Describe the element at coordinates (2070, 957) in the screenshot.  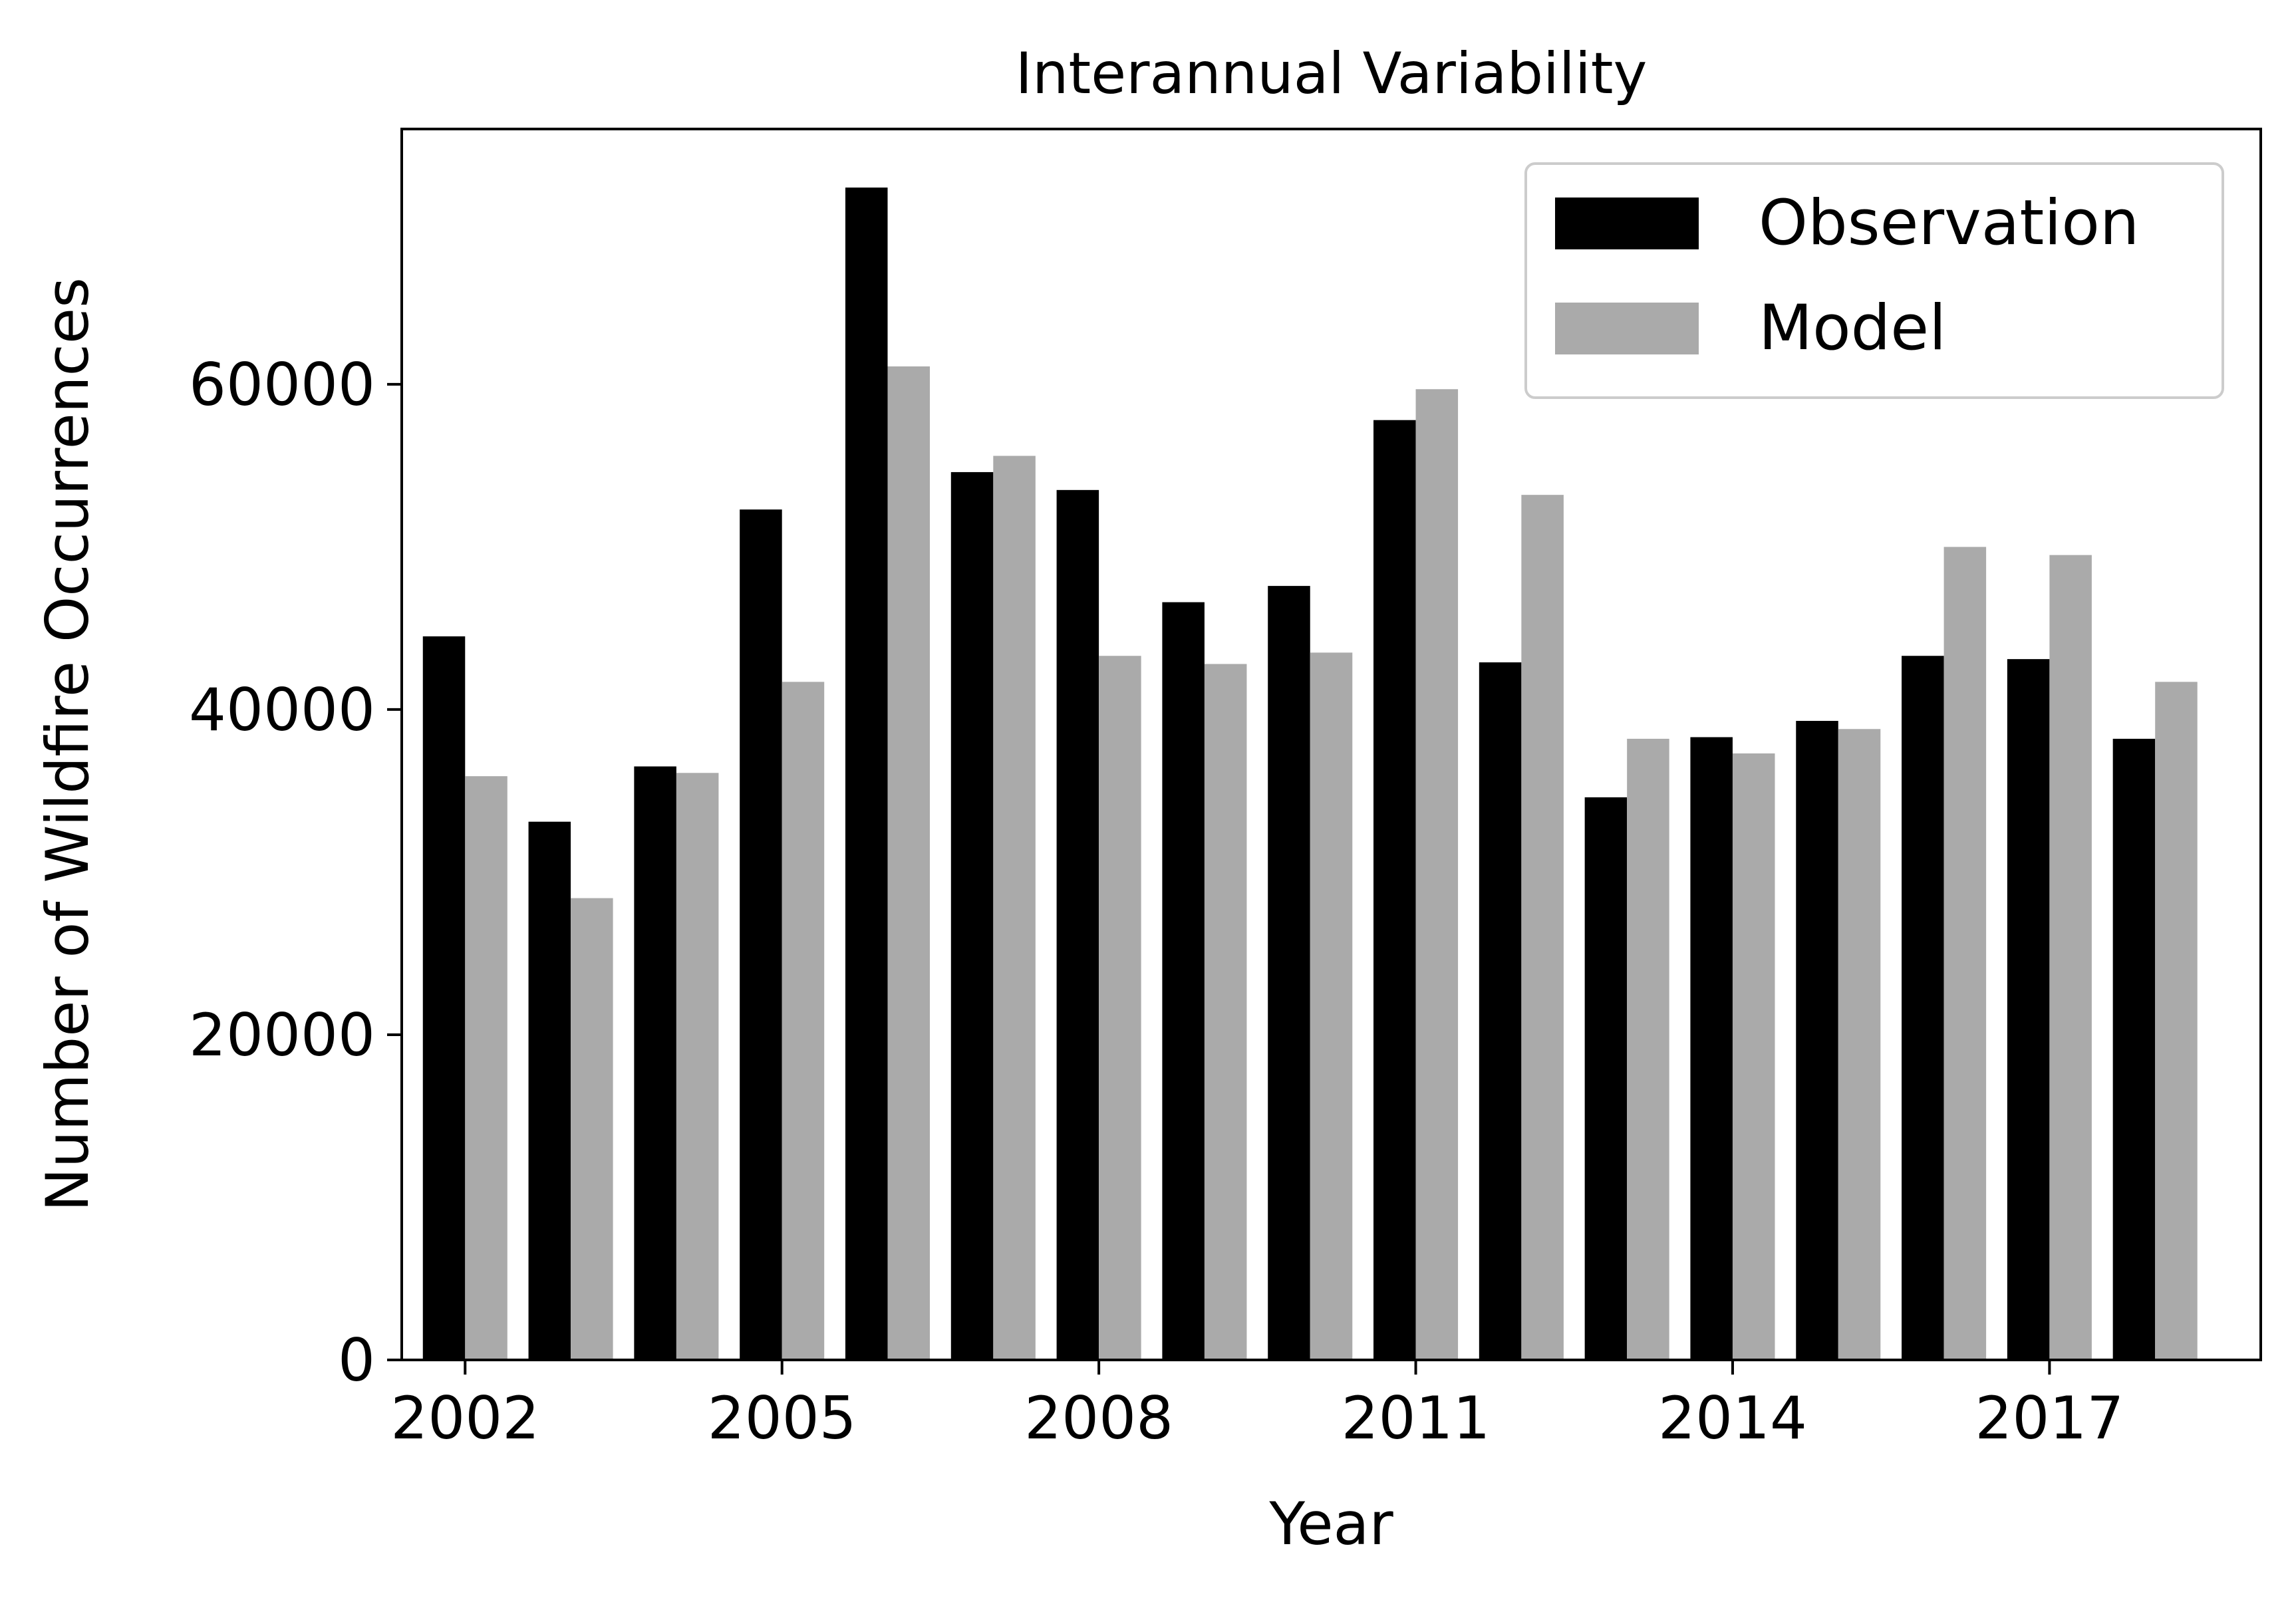
I see `bar-model-2017` at that location.